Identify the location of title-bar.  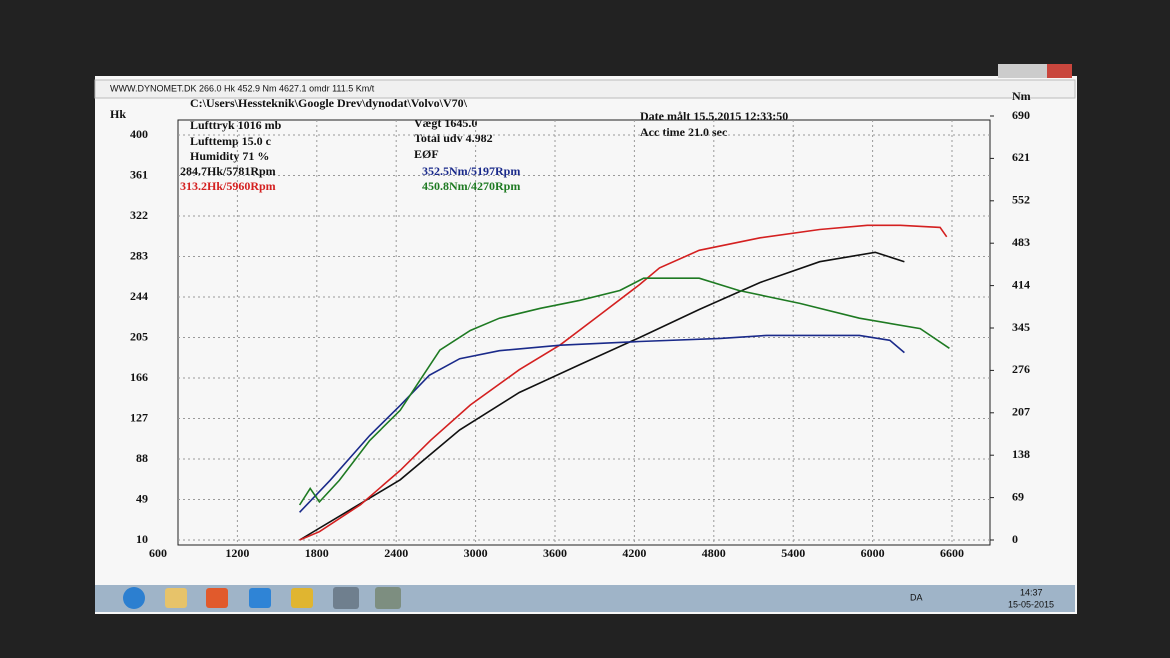
(585, 89).